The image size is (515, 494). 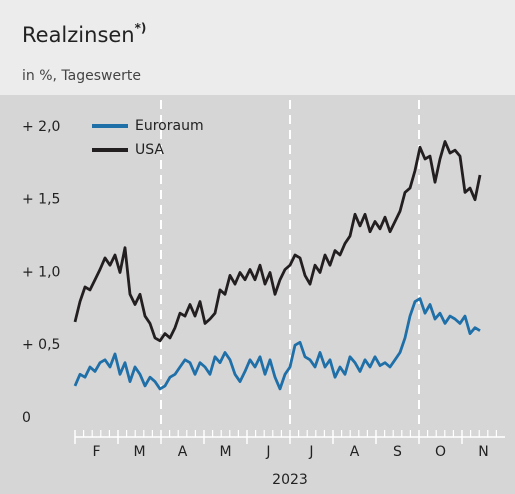 What do you see at coordinates (397, 452) in the screenshot?
I see `x-tick-label: S` at bounding box center [397, 452].